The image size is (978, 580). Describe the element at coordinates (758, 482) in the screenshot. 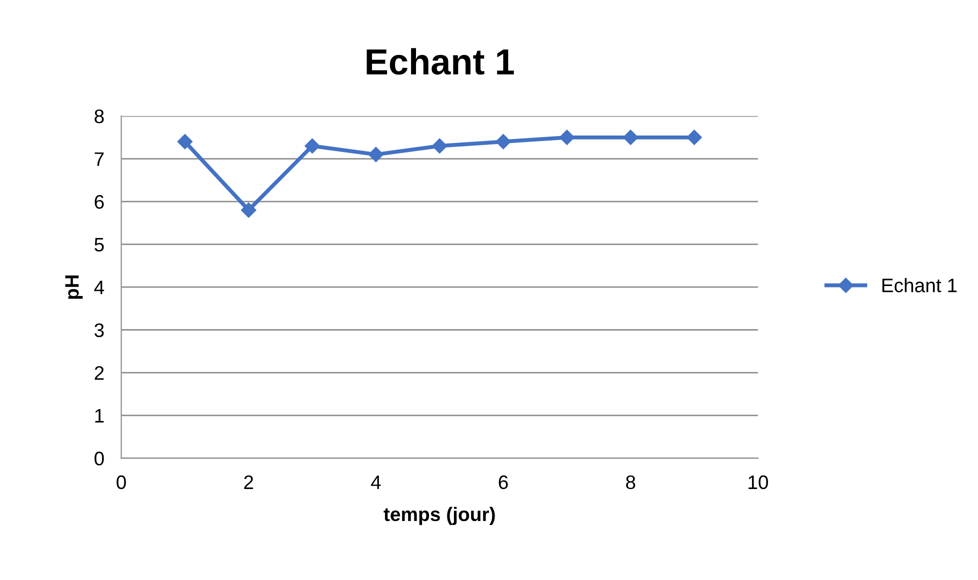

I see `x-tick-label: 10` at that location.